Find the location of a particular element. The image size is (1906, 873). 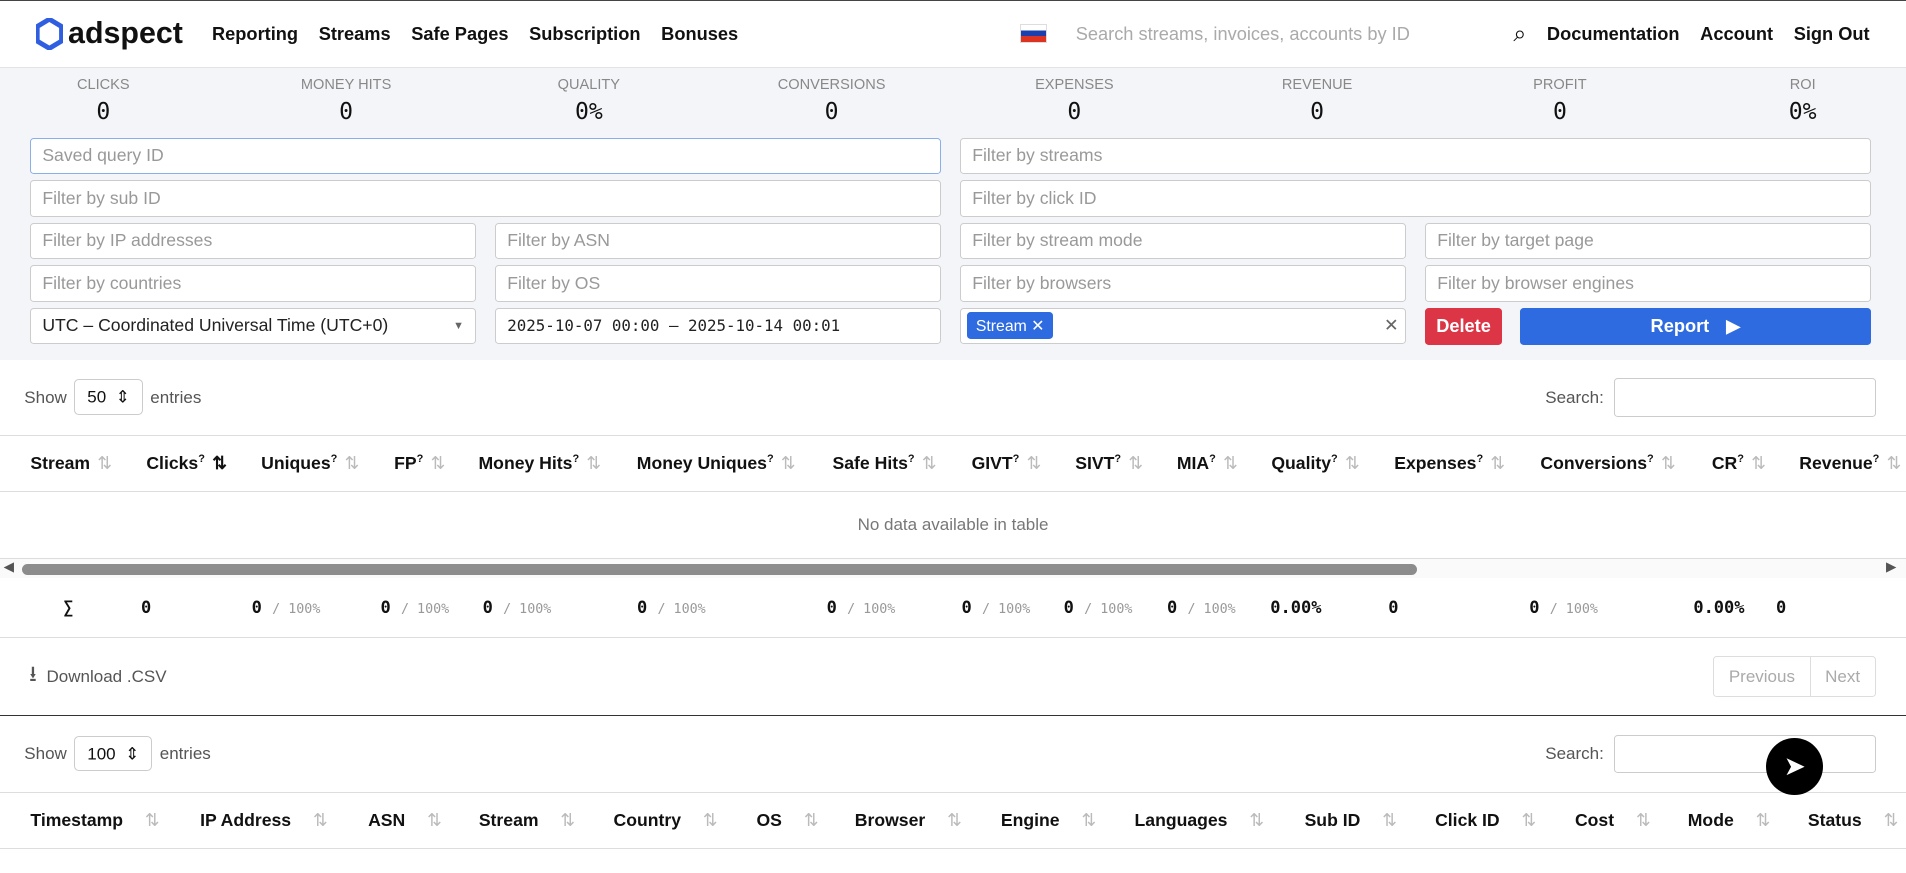

column-header: GIVT? ⇅ is located at coordinates (993, 464).